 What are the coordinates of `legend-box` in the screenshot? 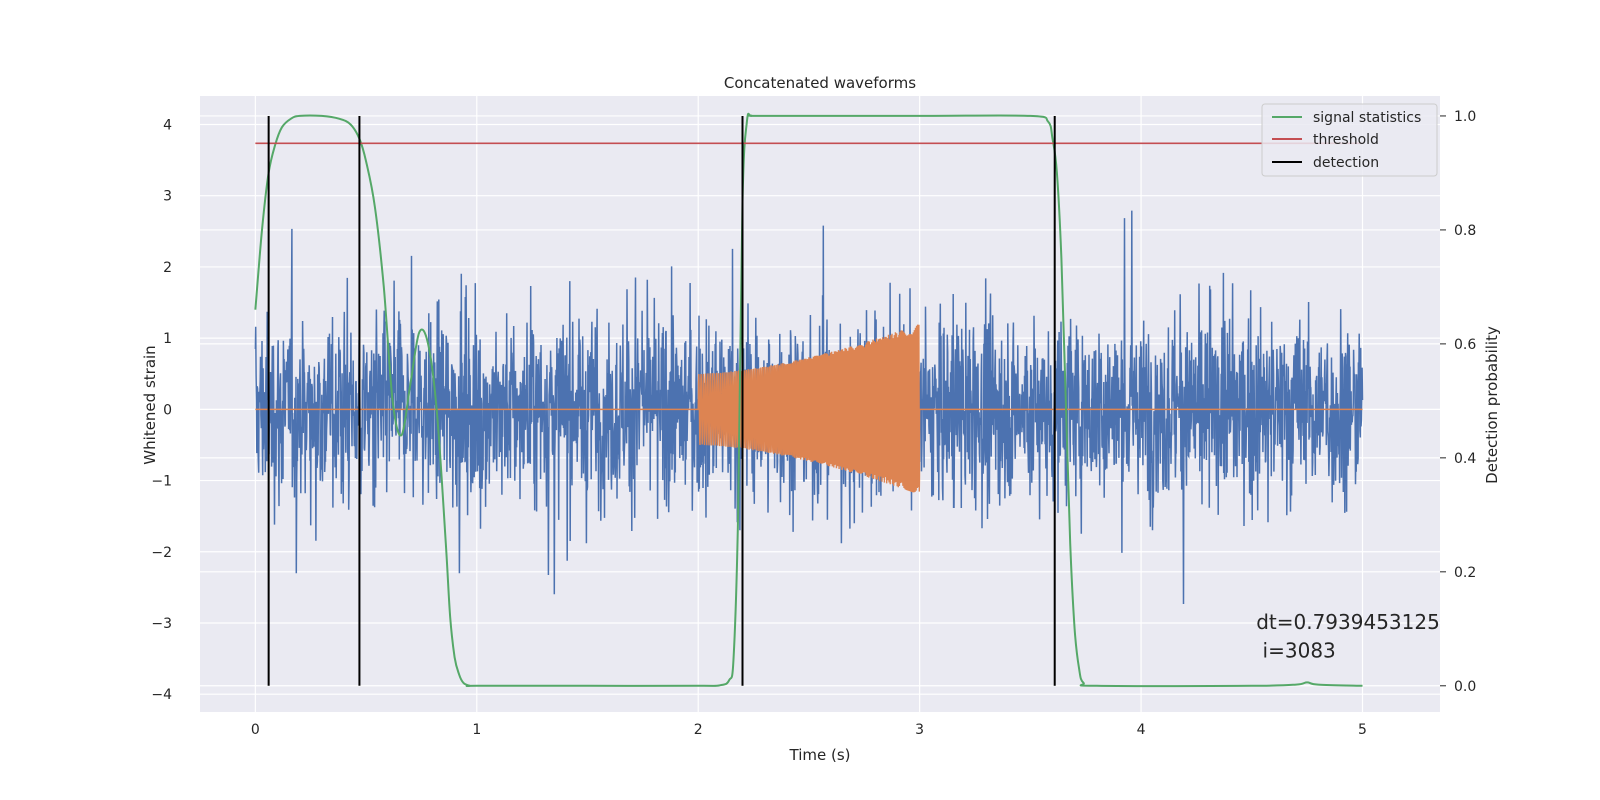 It's located at (1349, 140).